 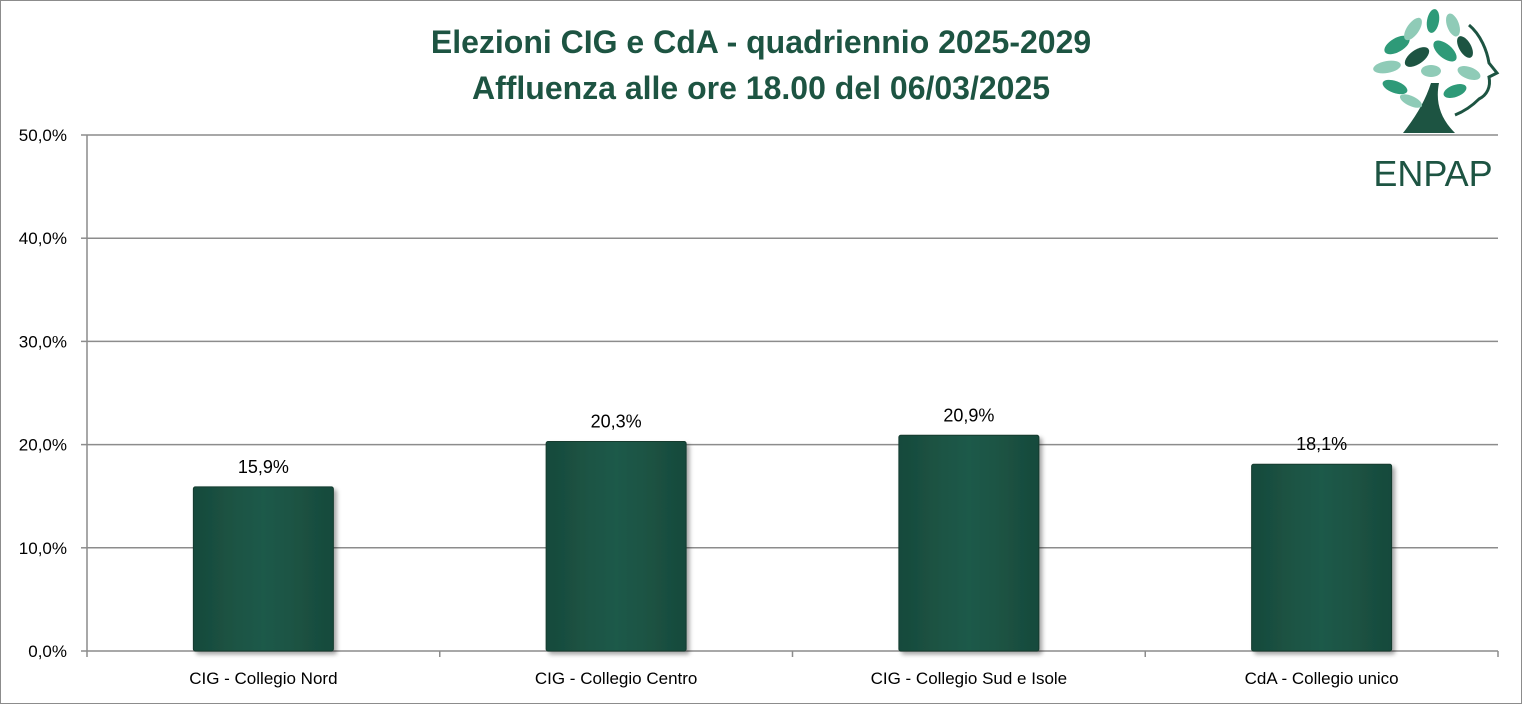 What do you see at coordinates (43, 238) in the screenshot?
I see `y-tick-label: 40,0%` at bounding box center [43, 238].